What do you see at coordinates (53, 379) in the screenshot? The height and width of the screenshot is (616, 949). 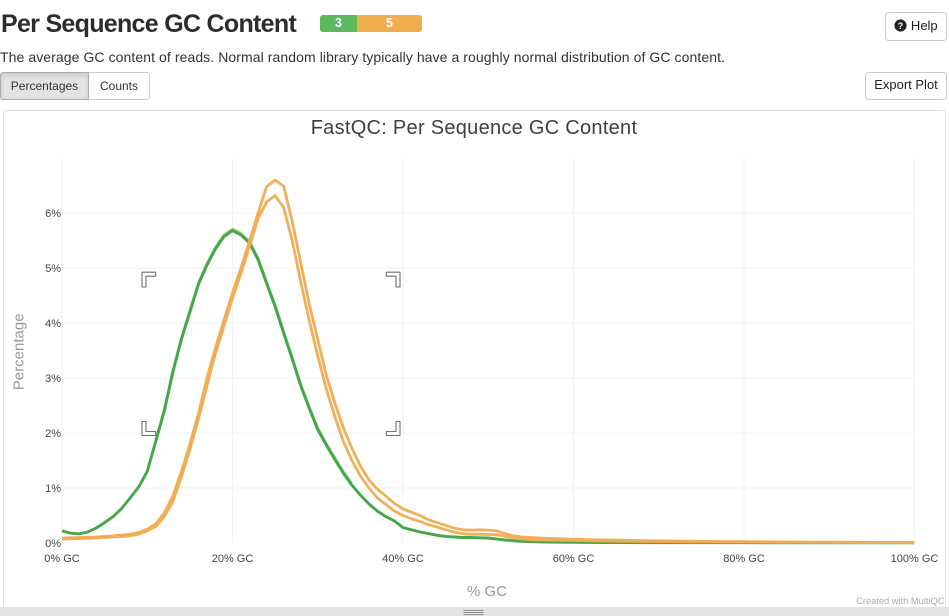 I see `svg-text: 3%` at bounding box center [53, 379].